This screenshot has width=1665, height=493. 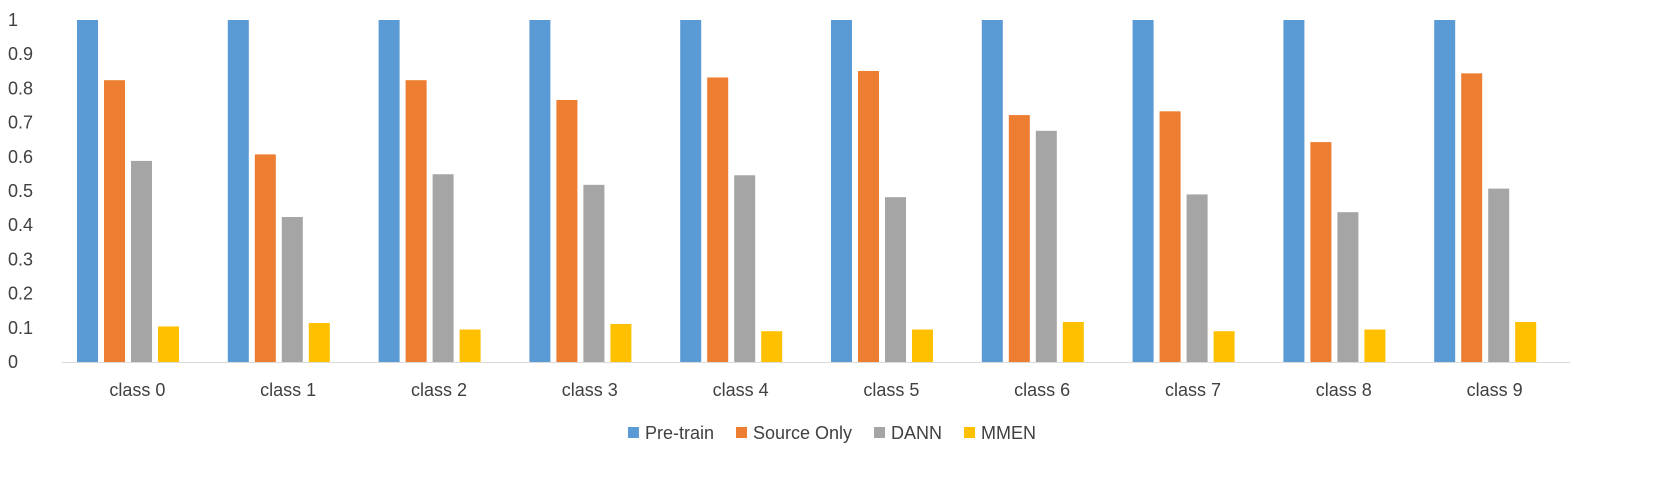 I want to click on x-tick-label: class 7, so click(x=1193, y=390).